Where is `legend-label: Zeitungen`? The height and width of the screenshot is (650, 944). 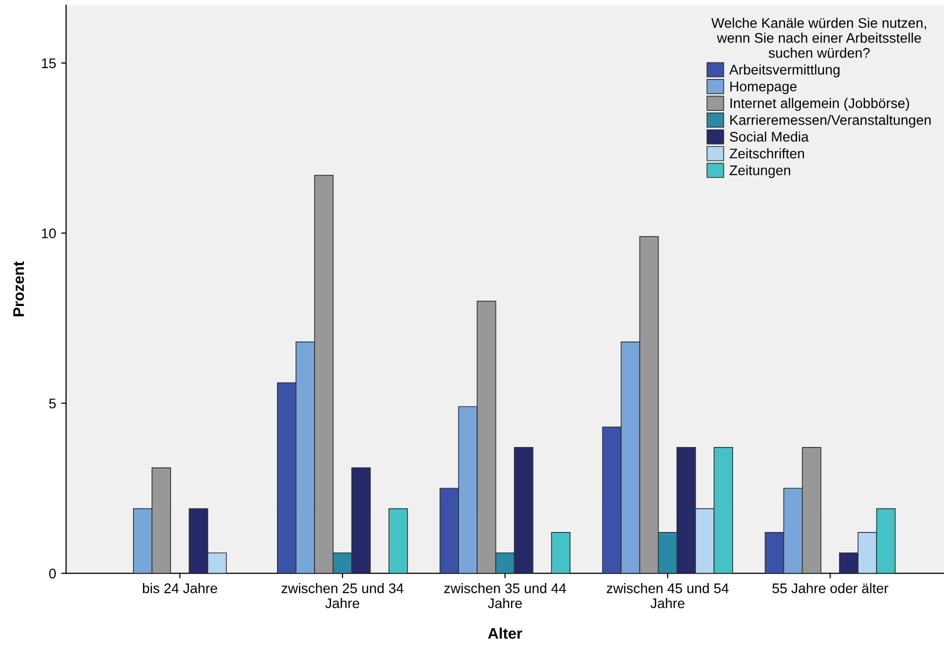 legend-label: Zeitungen is located at coordinates (760, 171).